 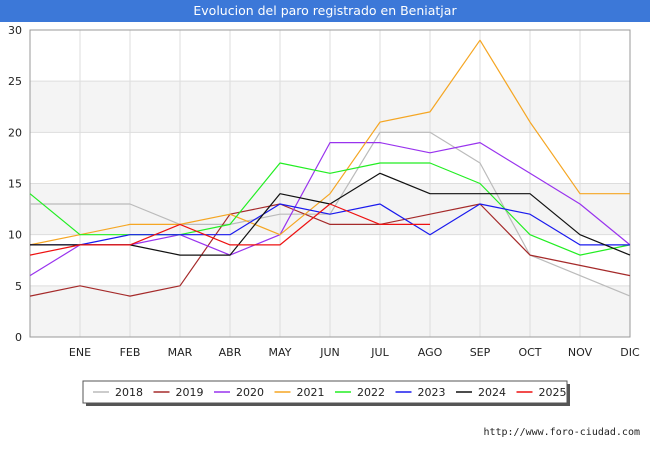 What do you see at coordinates (311, 392) in the screenshot?
I see `legend-label: 2021` at bounding box center [311, 392].